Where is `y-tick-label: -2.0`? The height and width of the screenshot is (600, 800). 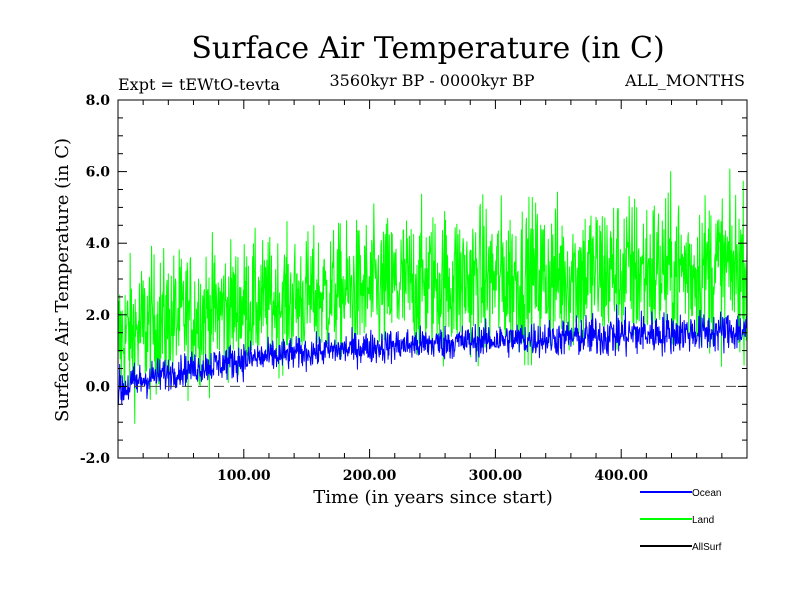
y-tick-label: -2.0 is located at coordinates (95, 459).